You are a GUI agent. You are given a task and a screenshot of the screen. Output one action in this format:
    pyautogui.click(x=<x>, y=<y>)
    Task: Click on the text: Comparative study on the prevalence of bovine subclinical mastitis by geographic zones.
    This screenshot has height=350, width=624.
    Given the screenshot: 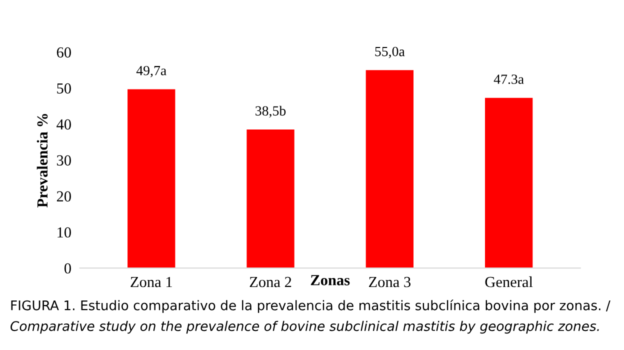 What is the action you would take?
    pyautogui.click(x=304, y=327)
    